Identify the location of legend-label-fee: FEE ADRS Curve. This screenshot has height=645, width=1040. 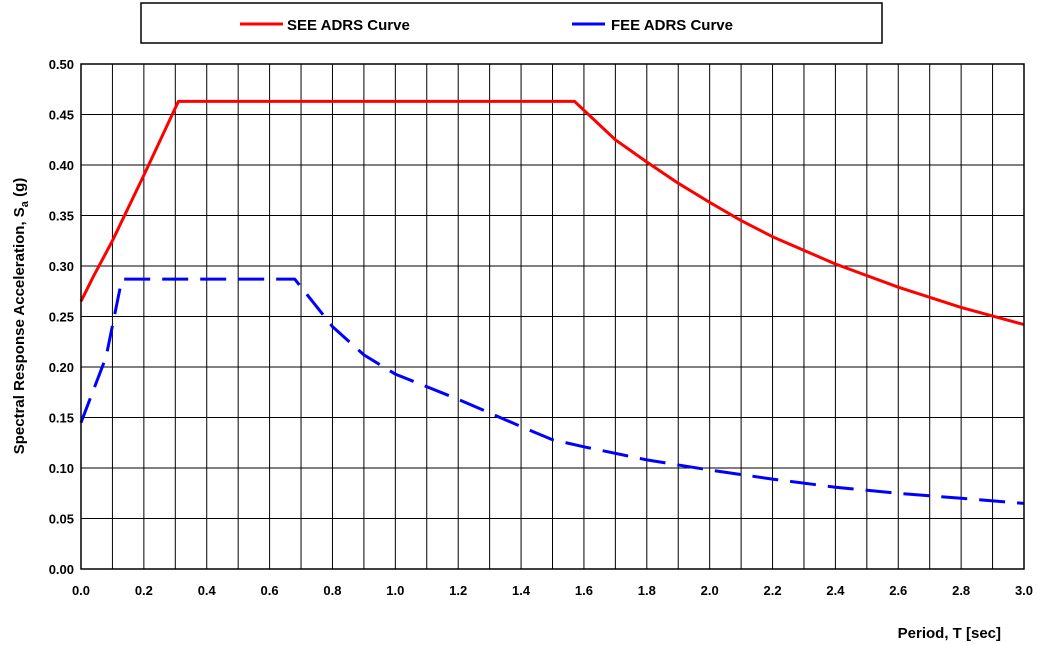
(672, 25).